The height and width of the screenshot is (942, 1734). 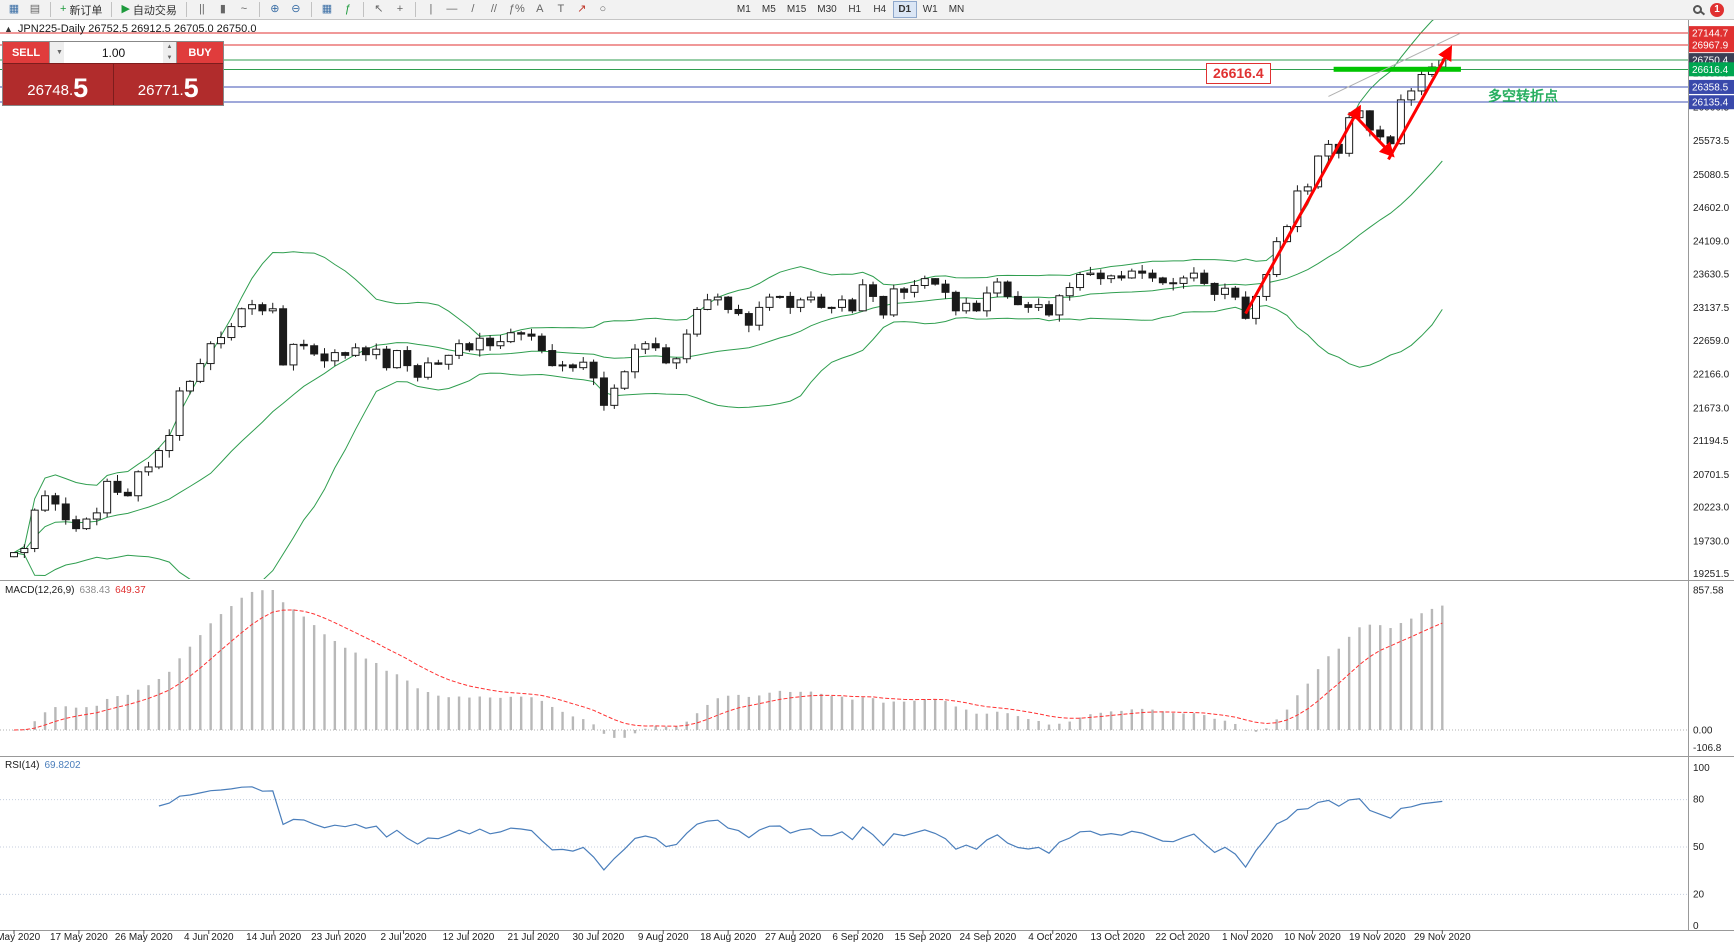 I want to click on new-order-button: + 新订单, so click(x=81, y=10).